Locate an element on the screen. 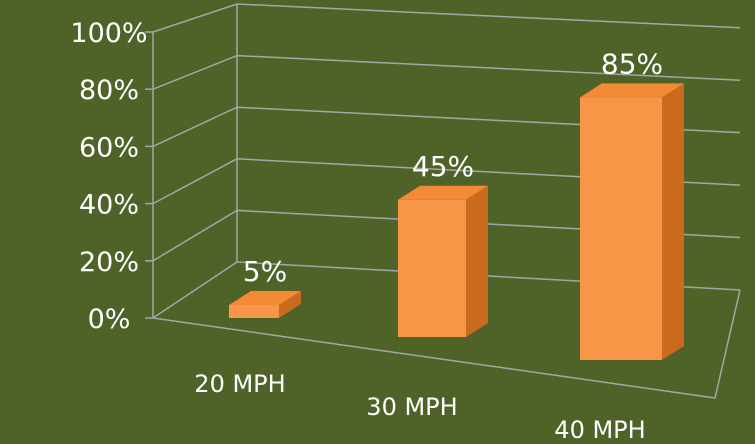 Image resolution: width=755 pixels, height=444 pixels. y-tick-label: 40% is located at coordinates (109, 205).